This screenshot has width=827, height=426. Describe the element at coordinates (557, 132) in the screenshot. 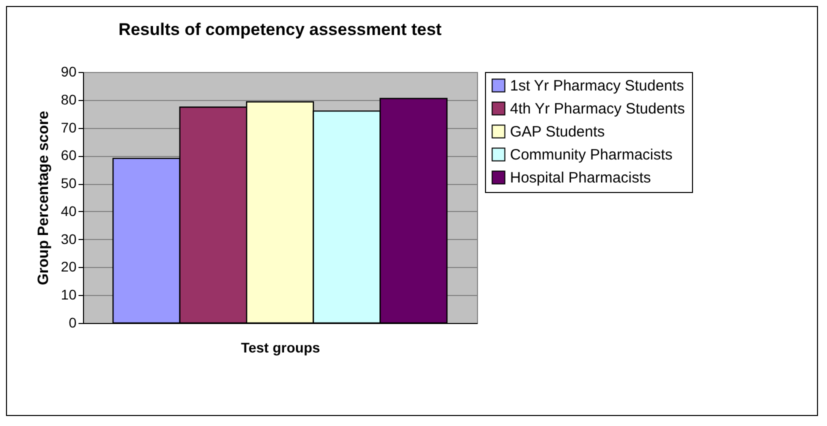

I see `legend-label: GAP Students` at that location.